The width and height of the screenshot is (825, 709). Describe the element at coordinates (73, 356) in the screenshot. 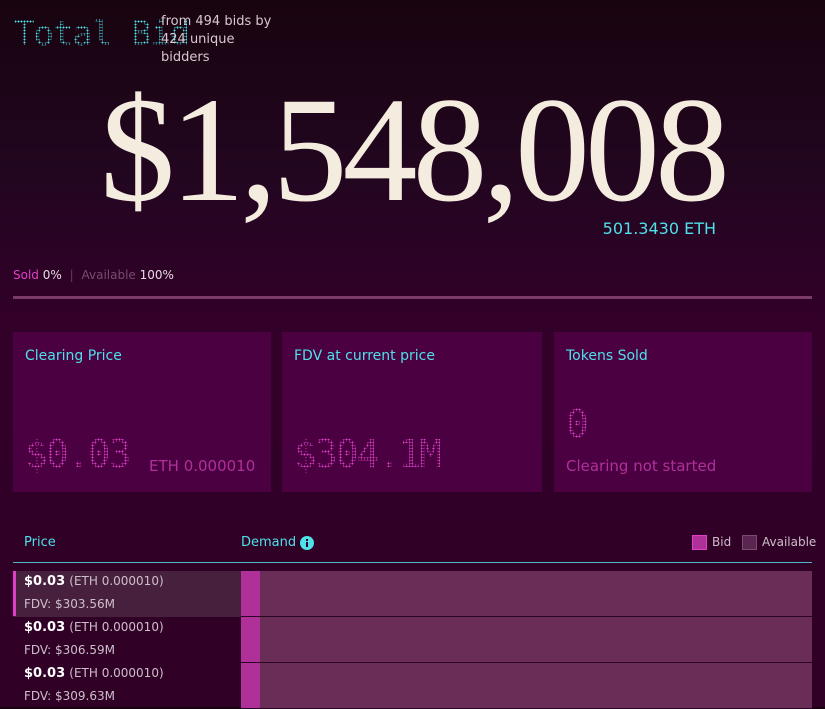

I see `card-title: Clearing Price` at that location.